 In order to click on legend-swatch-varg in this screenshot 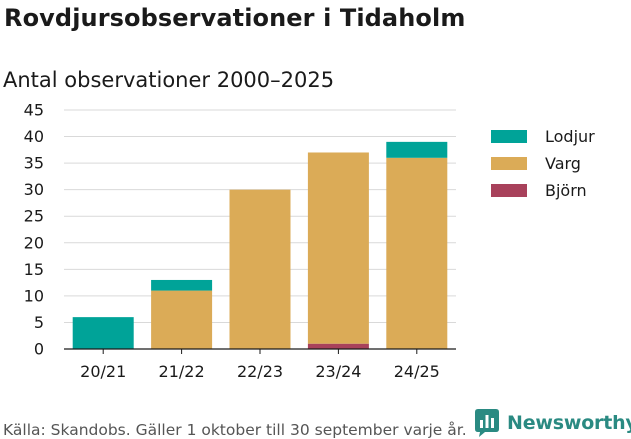, I will do `click(509, 163)`.